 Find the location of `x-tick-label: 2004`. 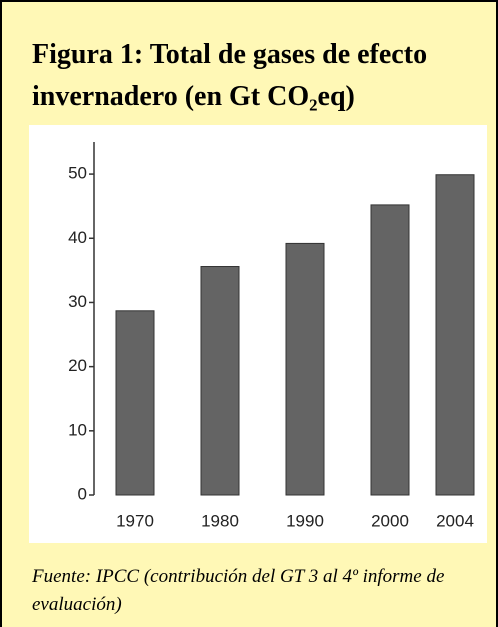

x-tick-label: 2004 is located at coordinates (455, 520).